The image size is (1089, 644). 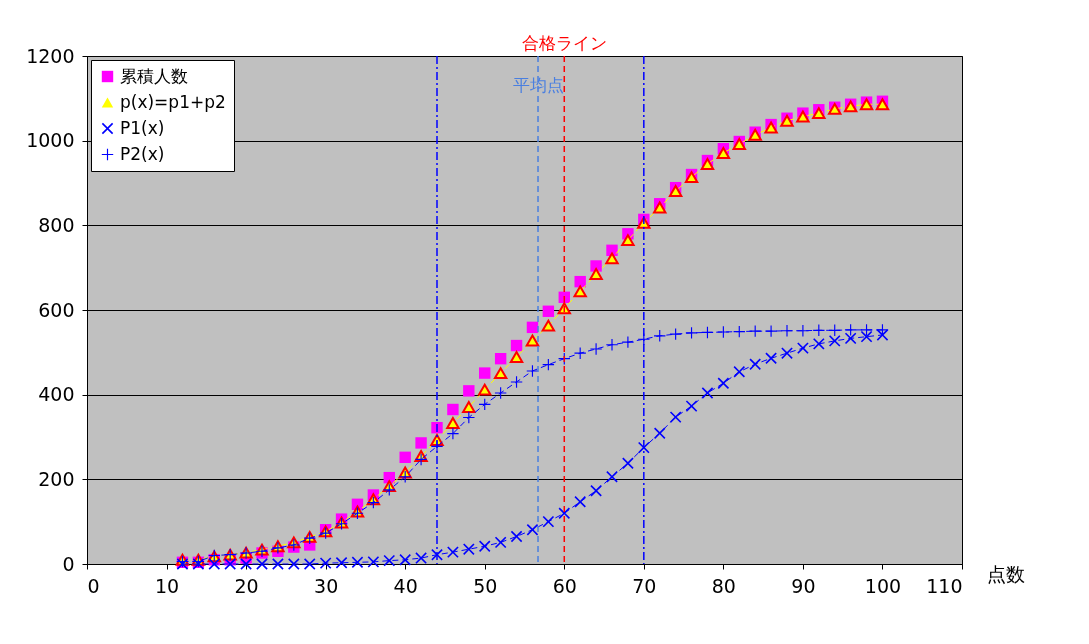 What do you see at coordinates (803, 585) in the screenshot?
I see `x-tick-label: 90` at bounding box center [803, 585].